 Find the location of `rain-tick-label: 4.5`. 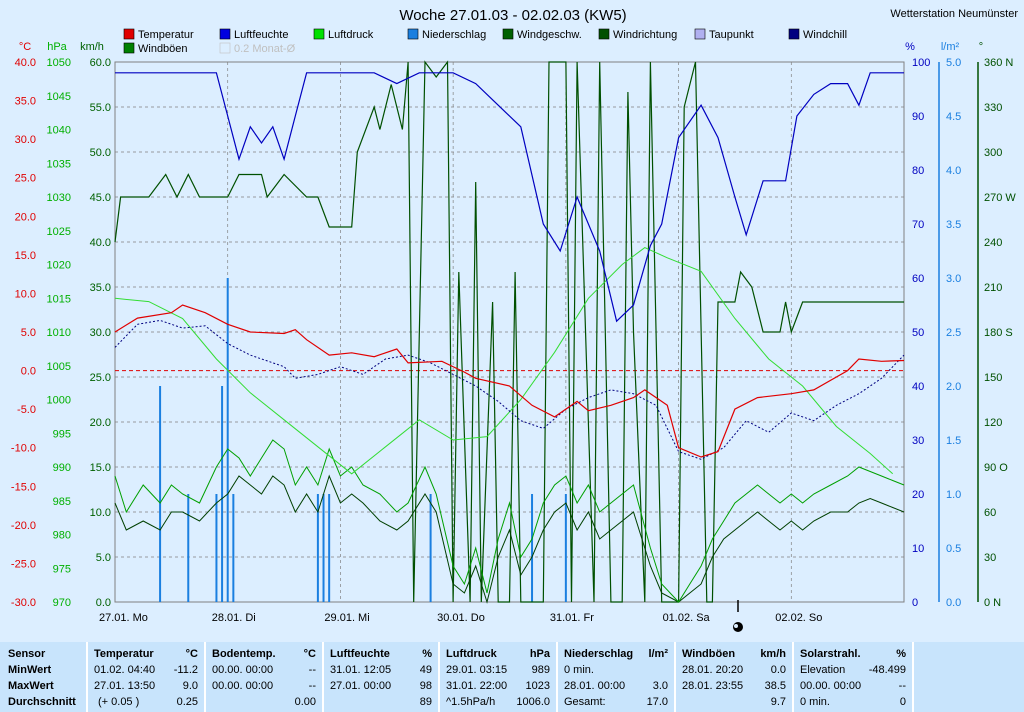

rain-tick-label: 4.5 is located at coordinates (953, 117).